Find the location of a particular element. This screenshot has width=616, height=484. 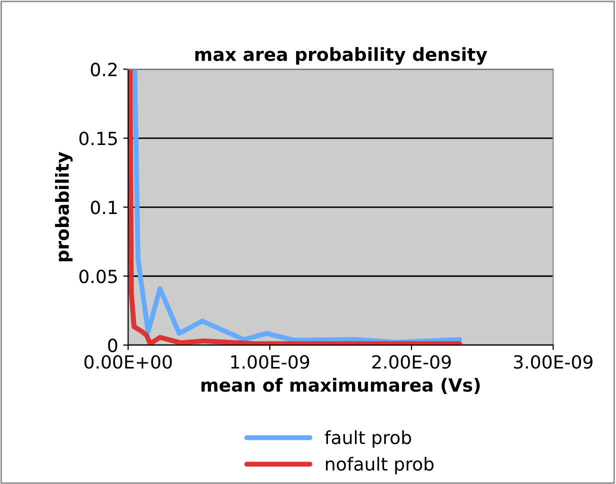

x-tick-label: 0.00E+00 is located at coordinates (128, 362).